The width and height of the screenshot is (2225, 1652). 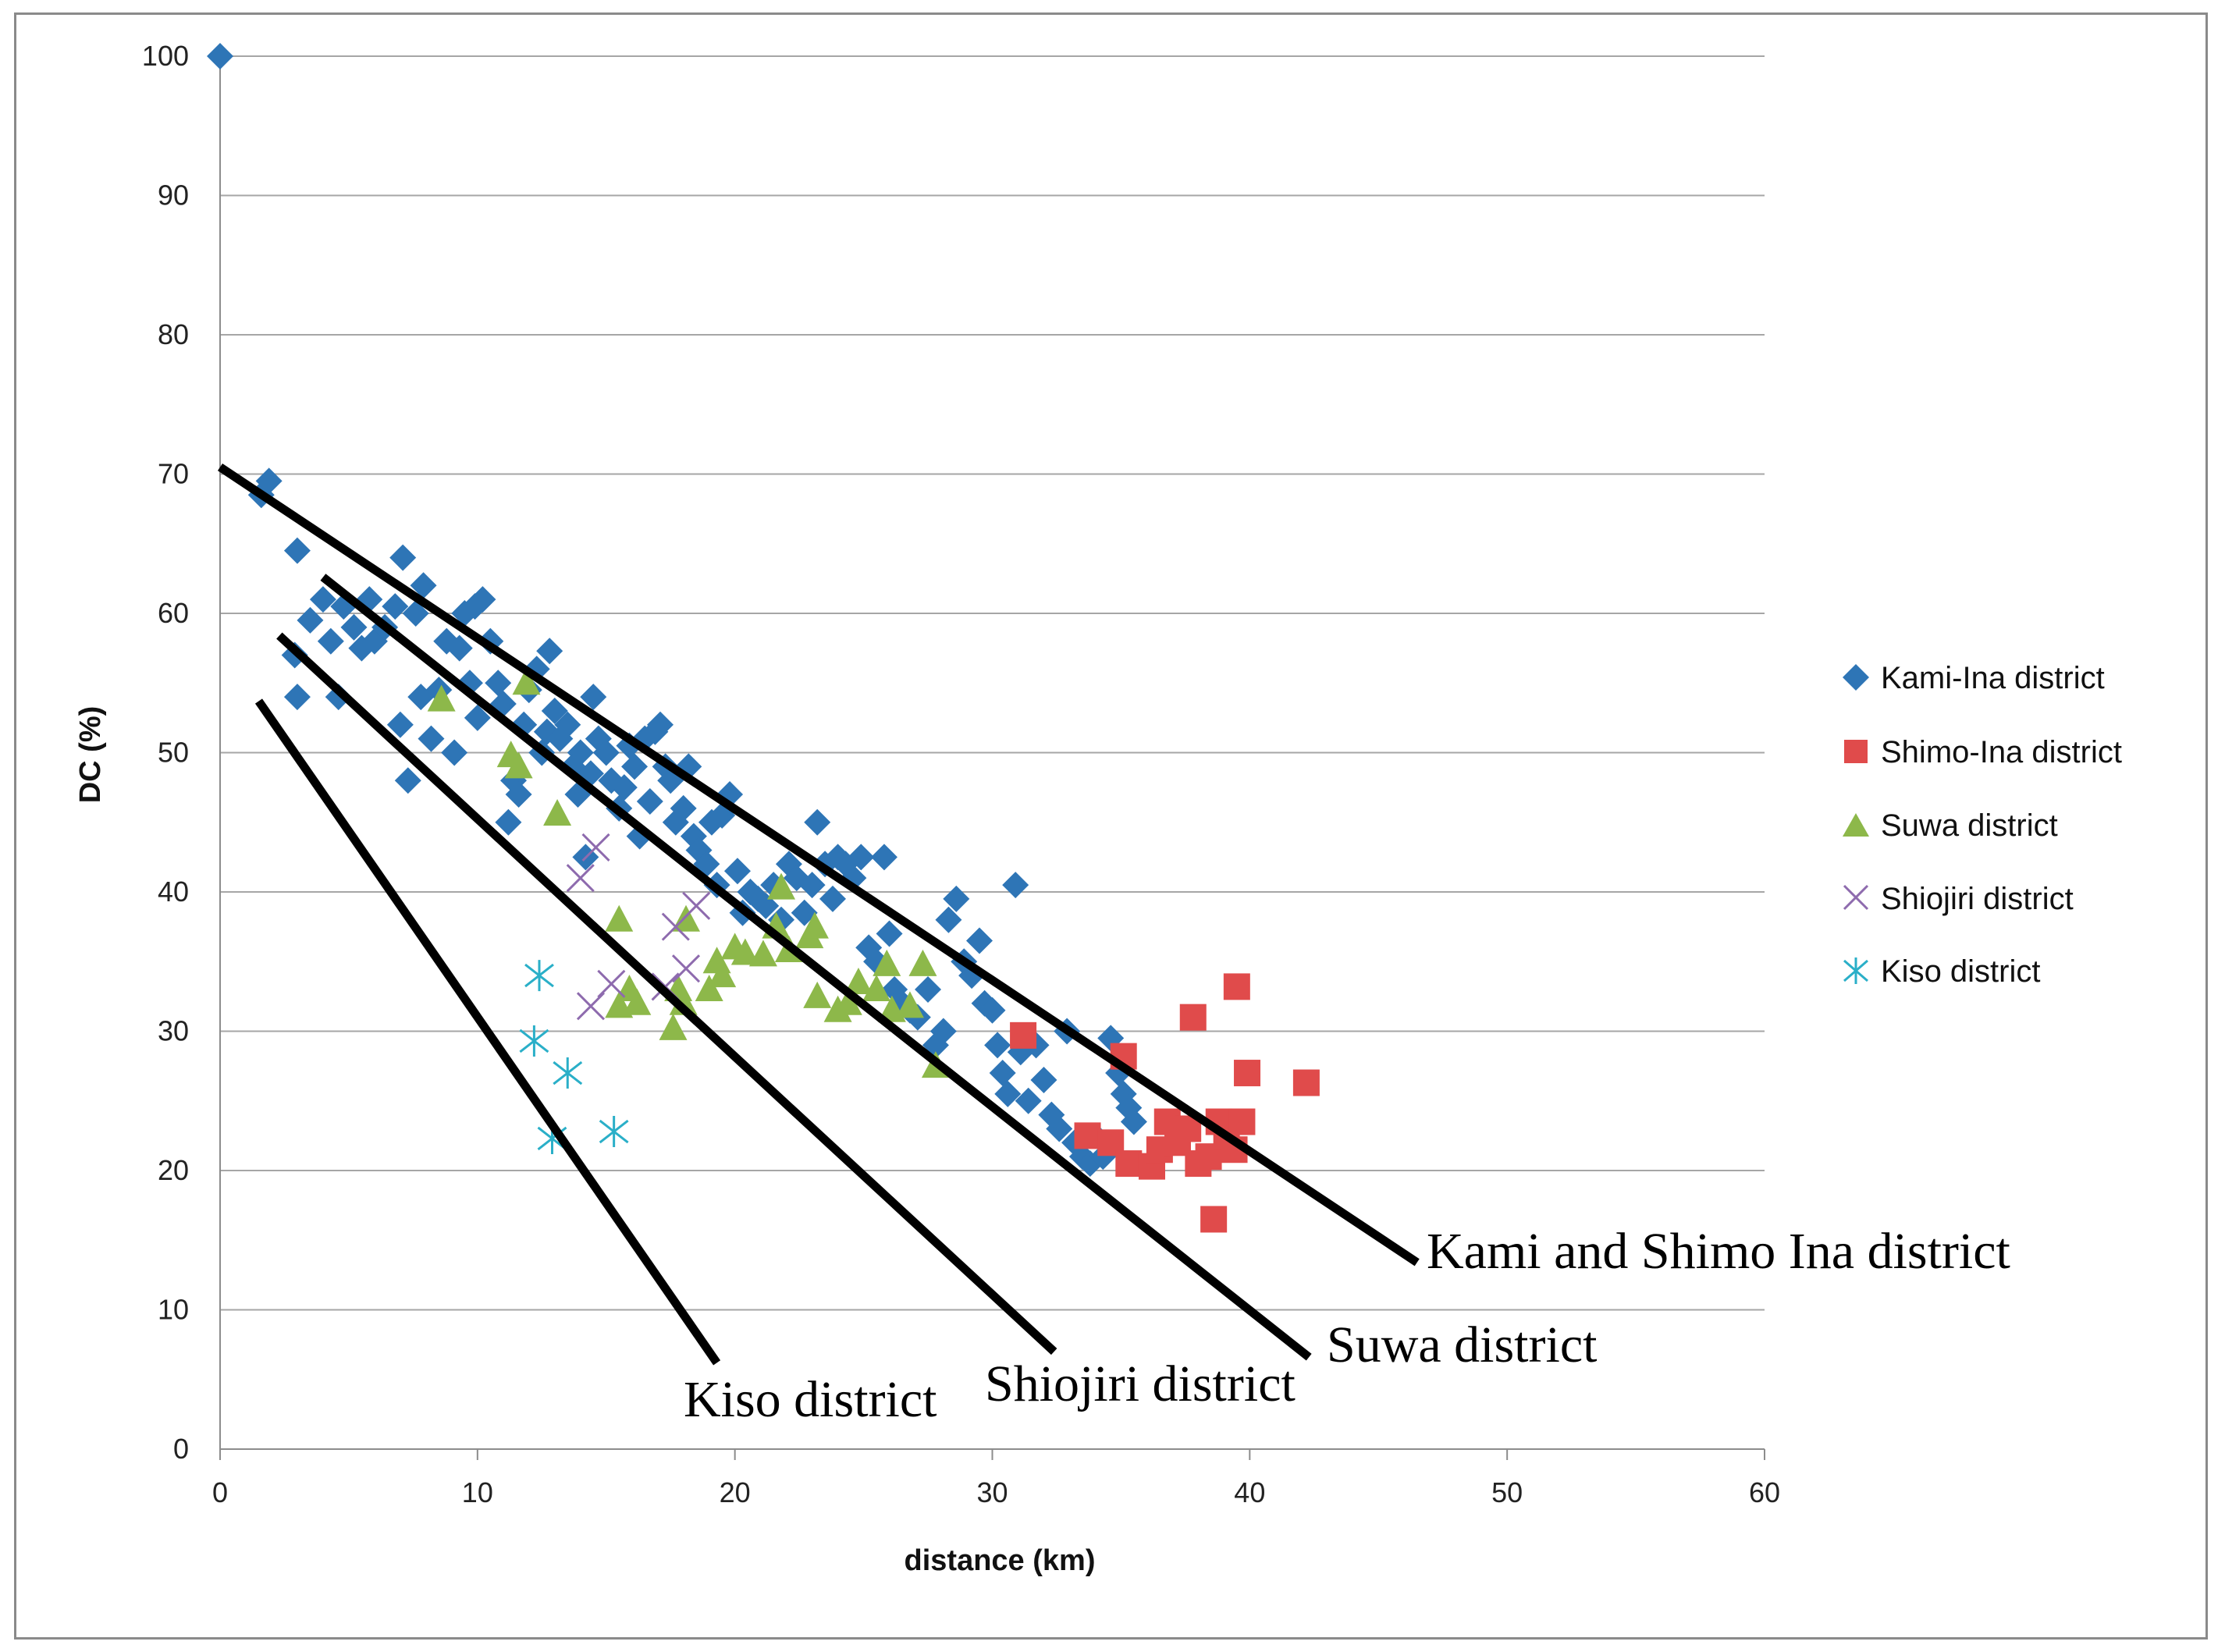 I want to click on y-tick-label-50: 50, so click(x=173, y=753).